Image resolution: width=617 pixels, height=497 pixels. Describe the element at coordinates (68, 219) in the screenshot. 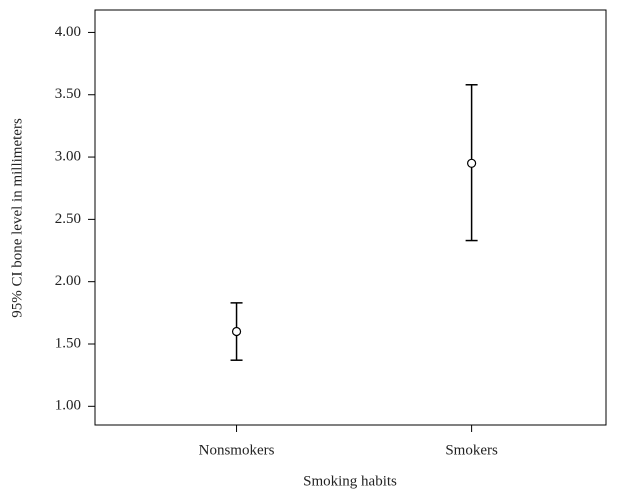

I see `y-tick-label: 2.50` at that location.